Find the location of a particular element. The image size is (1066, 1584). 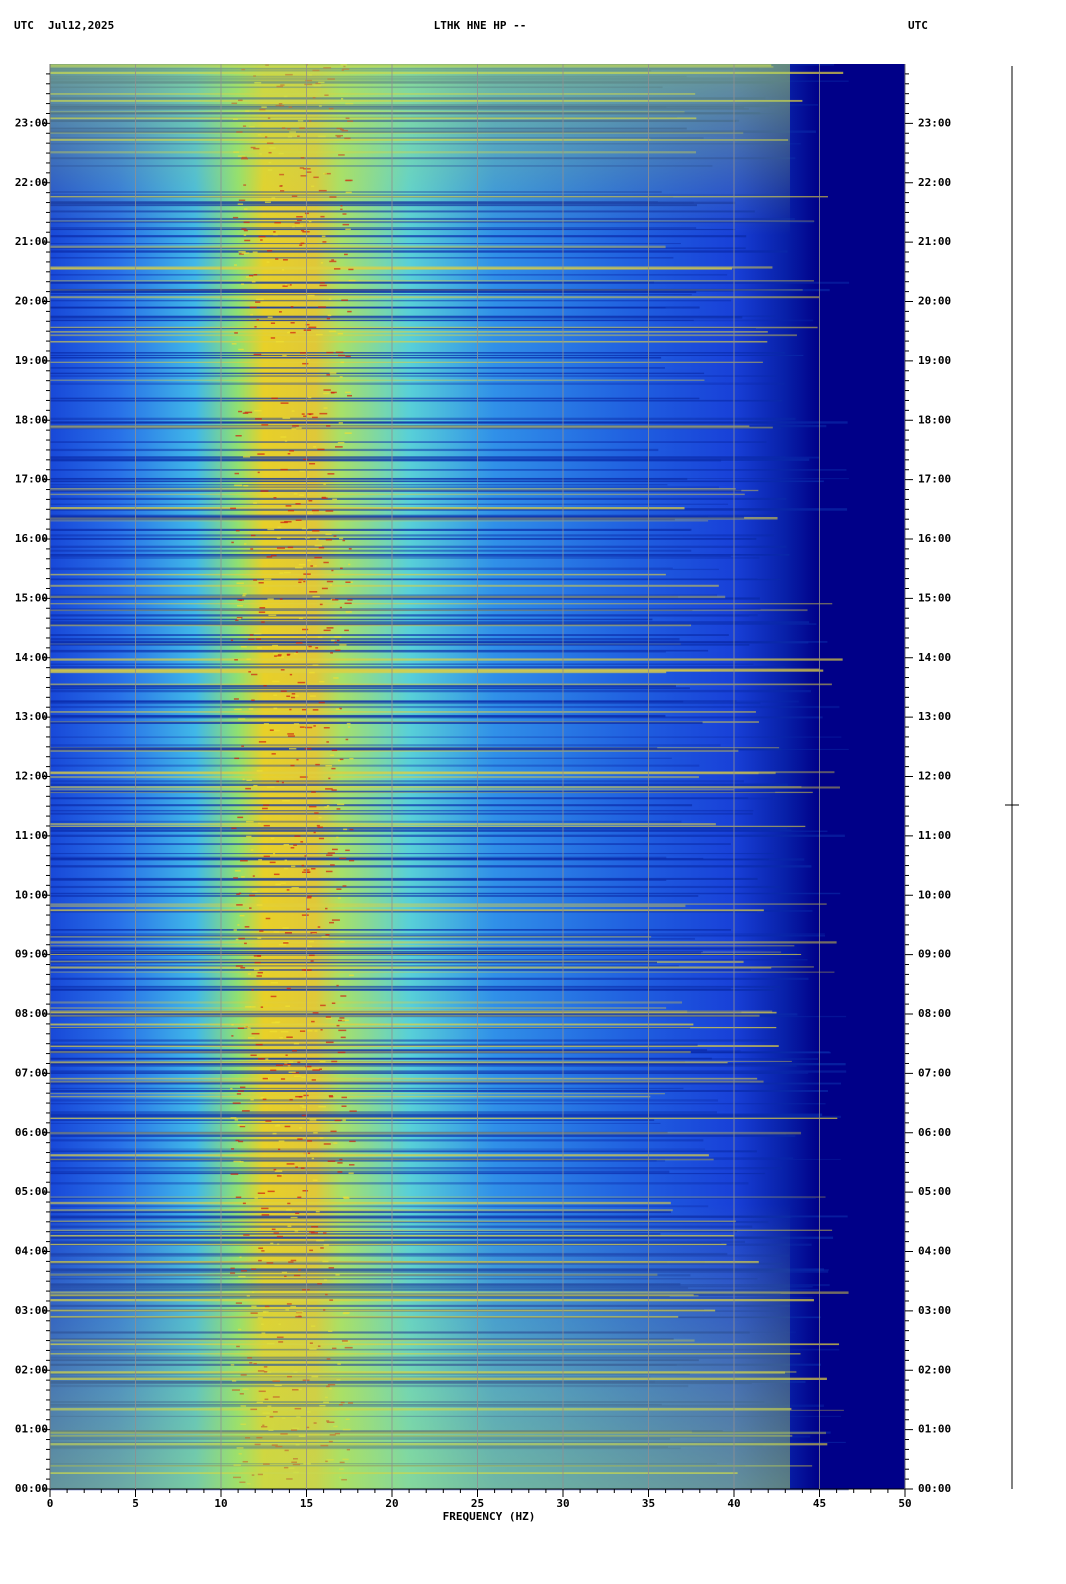

y-tick-label-right: 20:00 is located at coordinates (934, 301).